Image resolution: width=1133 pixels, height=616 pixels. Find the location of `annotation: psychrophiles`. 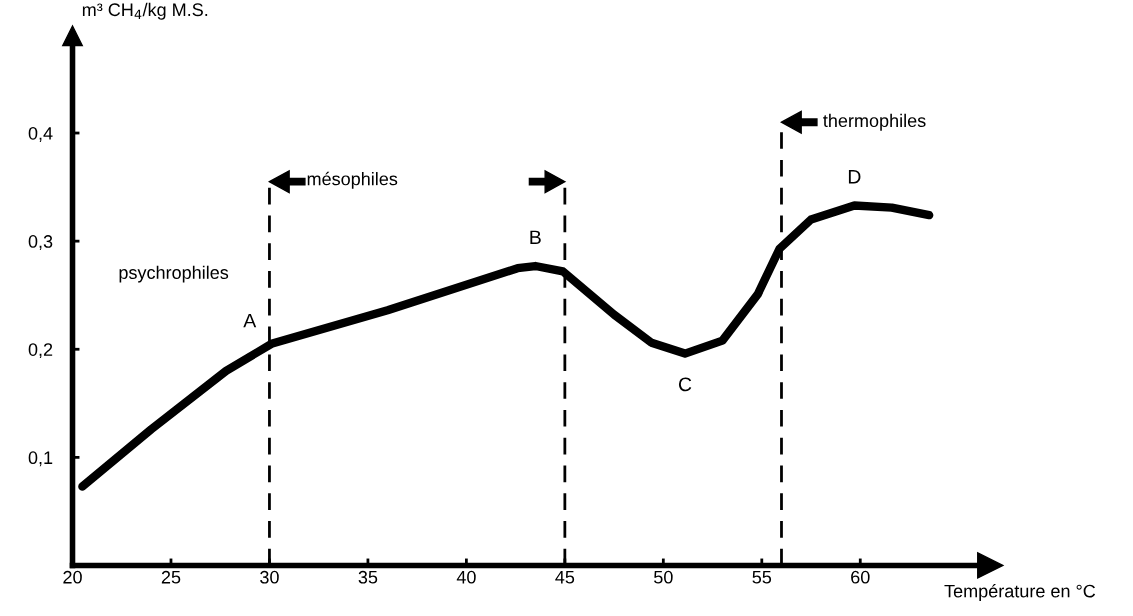

annotation: psychrophiles is located at coordinates (174, 274).